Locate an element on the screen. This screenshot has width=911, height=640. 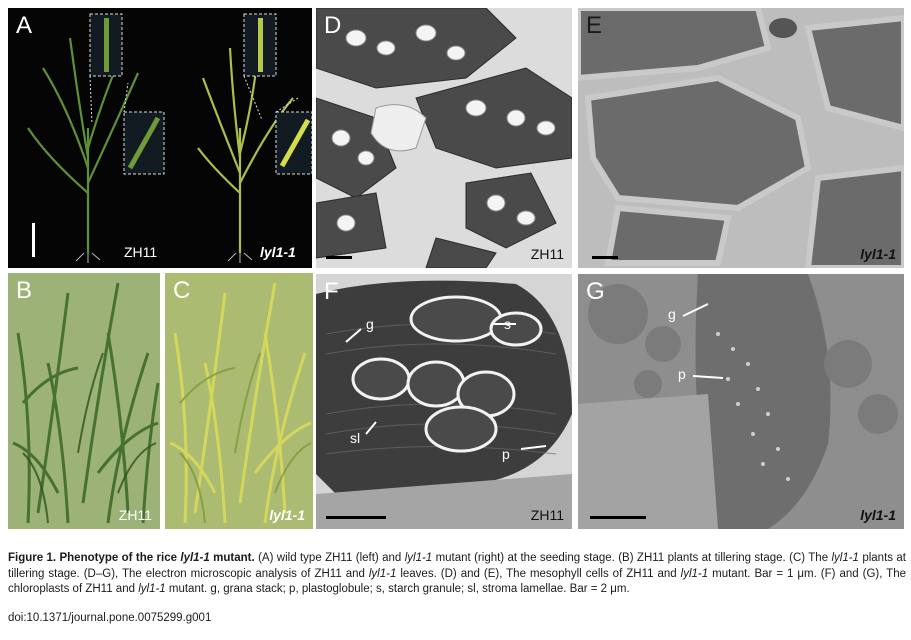
panel-letter-e: E is located at coordinates (594, 25).